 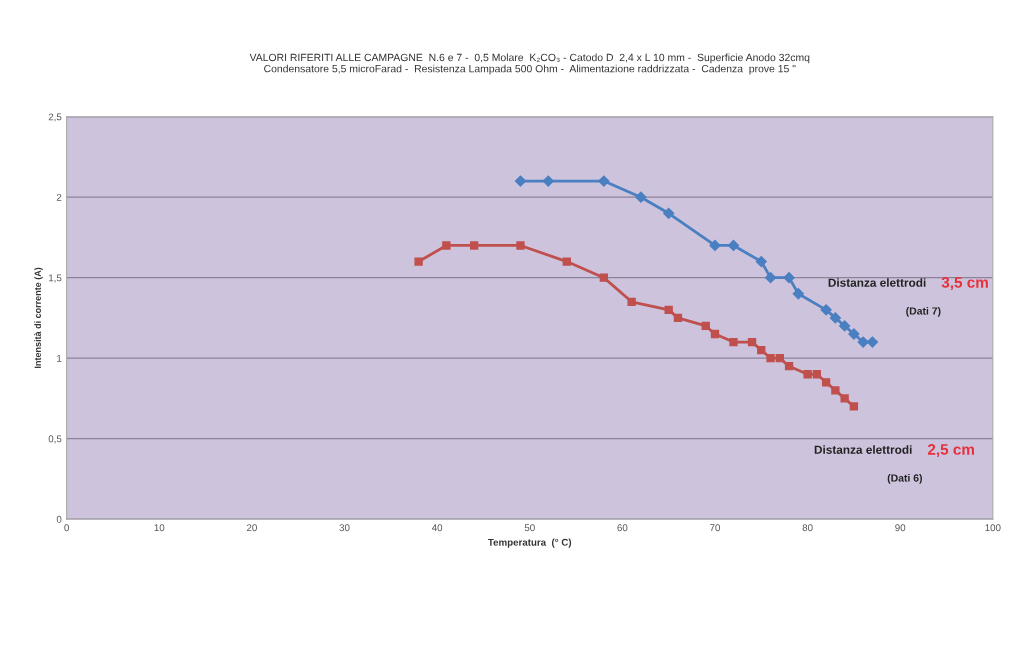 What do you see at coordinates (159, 528) in the screenshot?
I see `x-tick-label: 10` at bounding box center [159, 528].